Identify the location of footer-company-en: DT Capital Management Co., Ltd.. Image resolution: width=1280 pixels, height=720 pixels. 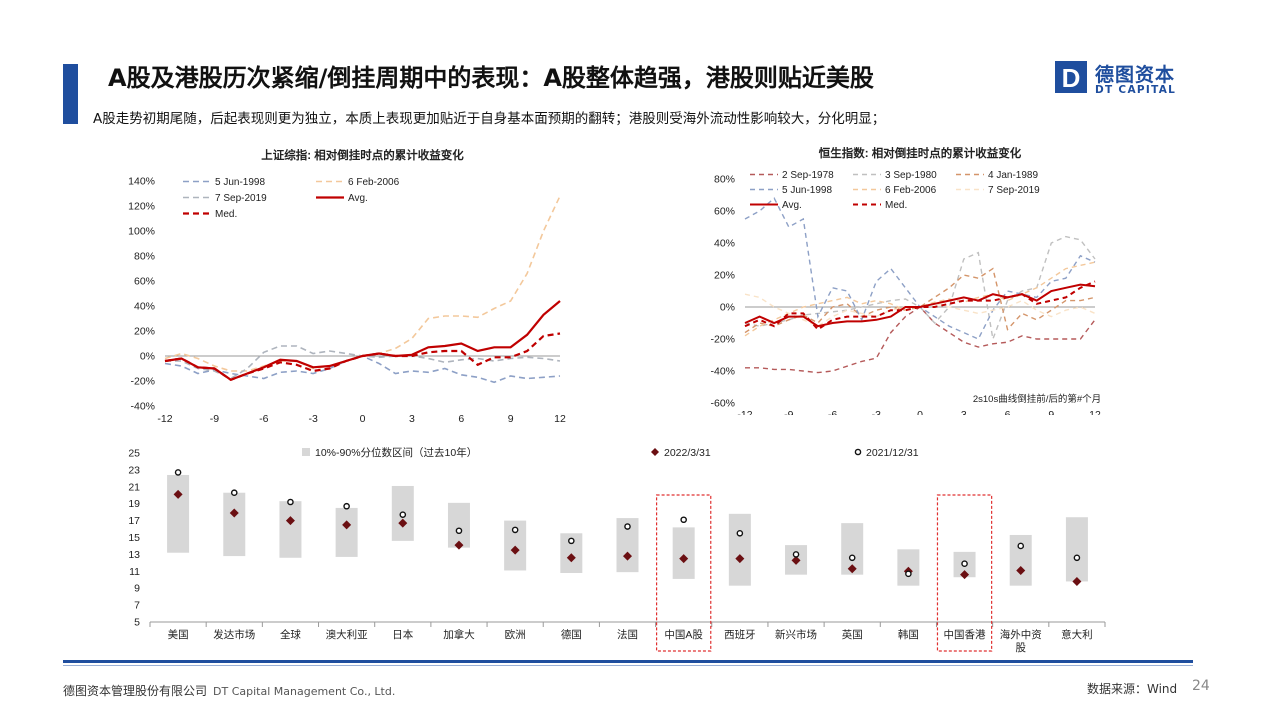
(304, 691).